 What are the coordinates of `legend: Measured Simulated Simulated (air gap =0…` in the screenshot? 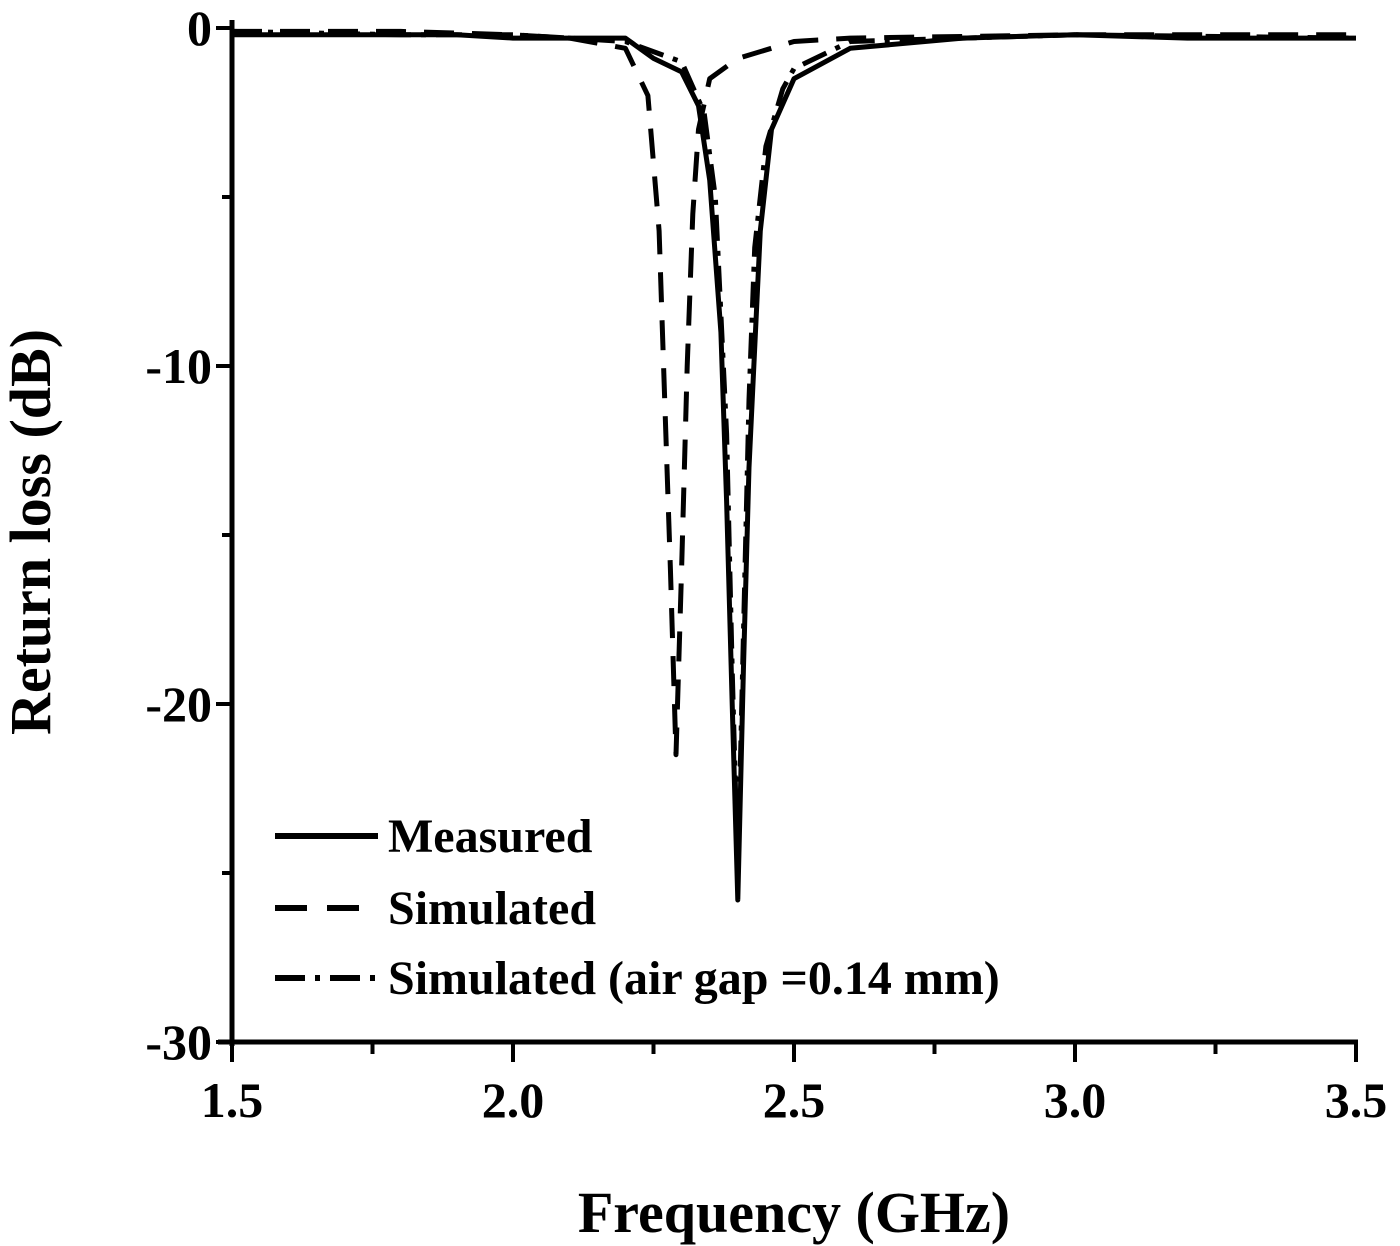 It's located at (637, 907).